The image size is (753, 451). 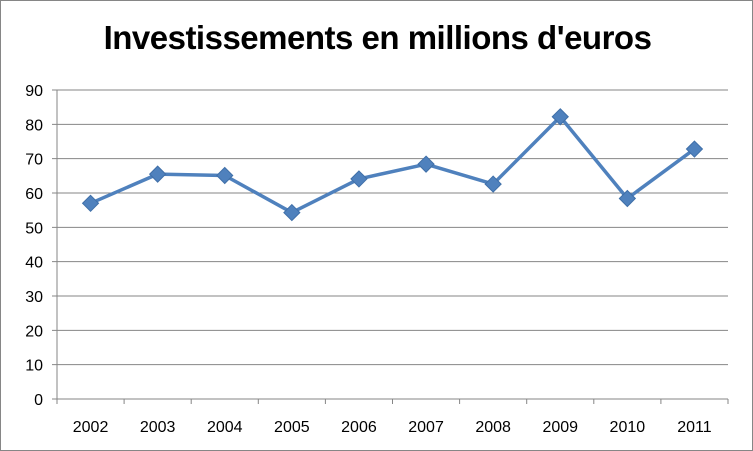 I want to click on y-tick-label: 70, so click(x=34, y=160).